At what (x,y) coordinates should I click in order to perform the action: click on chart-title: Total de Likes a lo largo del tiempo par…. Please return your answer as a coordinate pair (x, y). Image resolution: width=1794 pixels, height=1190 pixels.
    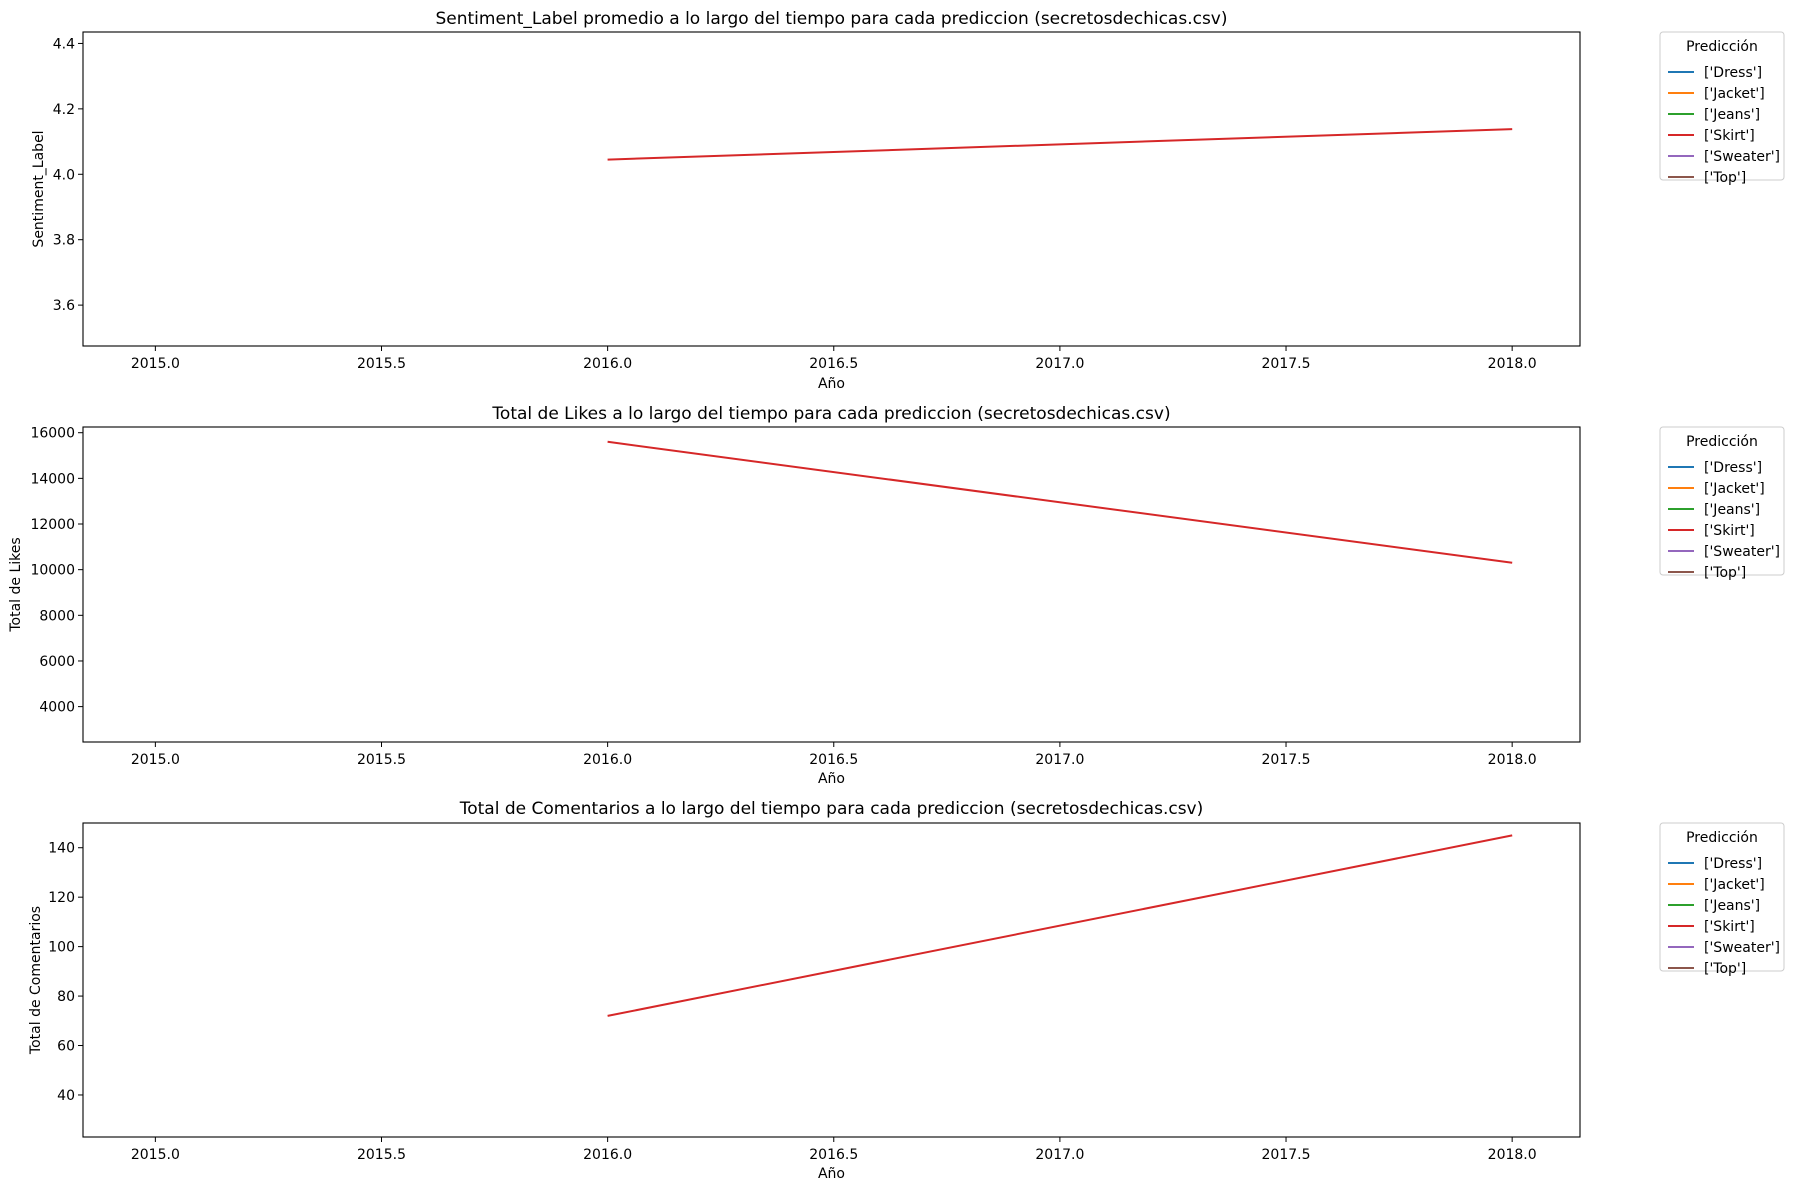
    Looking at the image, I should click on (830, 414).